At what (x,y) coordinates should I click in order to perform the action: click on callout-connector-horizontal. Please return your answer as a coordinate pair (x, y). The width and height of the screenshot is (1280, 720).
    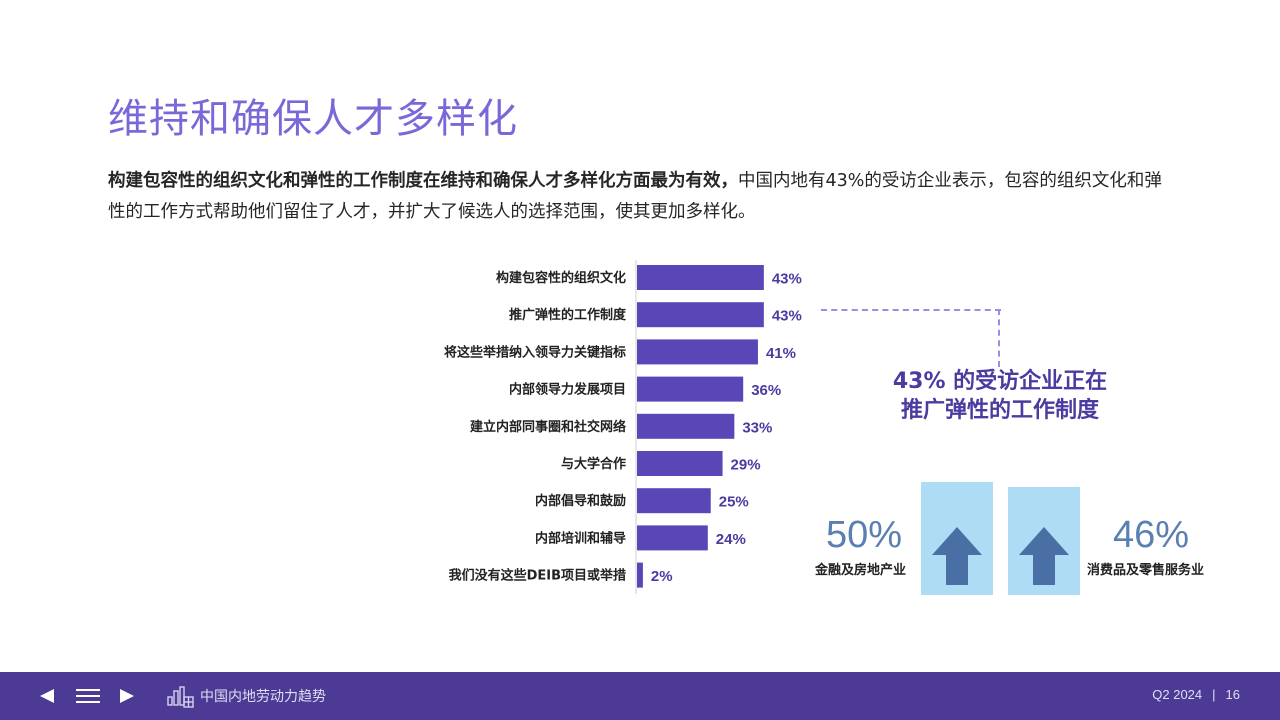
    Looking at the image, I should click on (911, 310).